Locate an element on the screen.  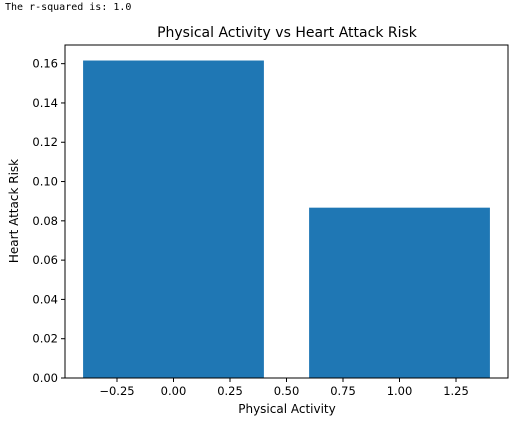
x-tick-label: 0.25 is located at coordinates (230, 391).